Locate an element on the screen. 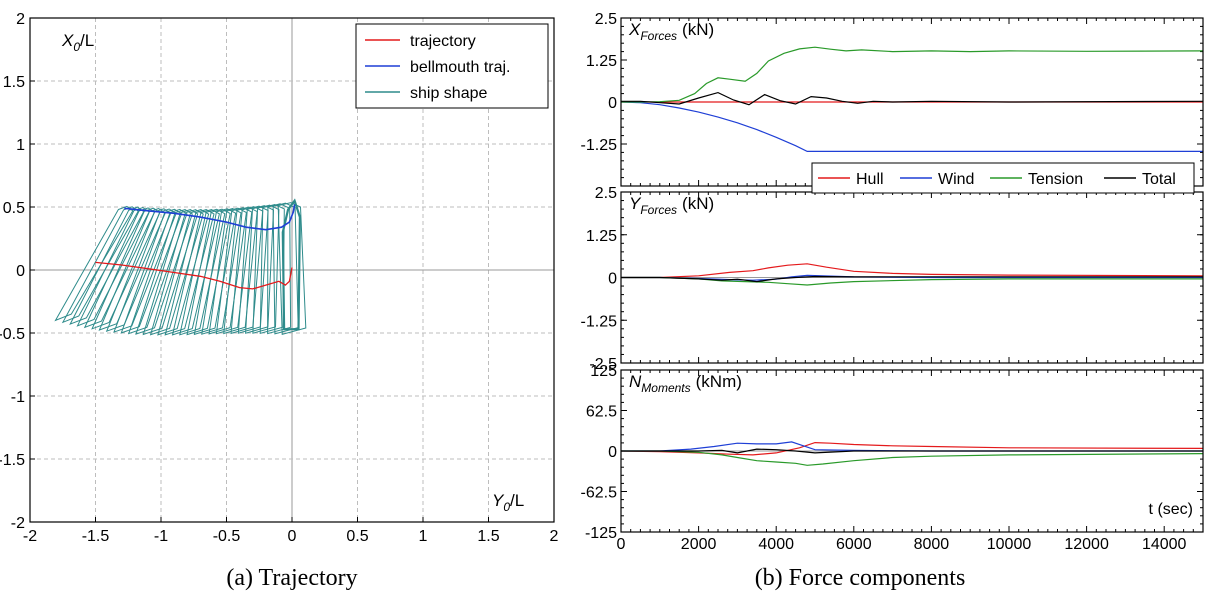 The width and height of the screenshot is (1207, 597). trajectory-y-axis-label: X0/L is located at coordinates (77, 42).